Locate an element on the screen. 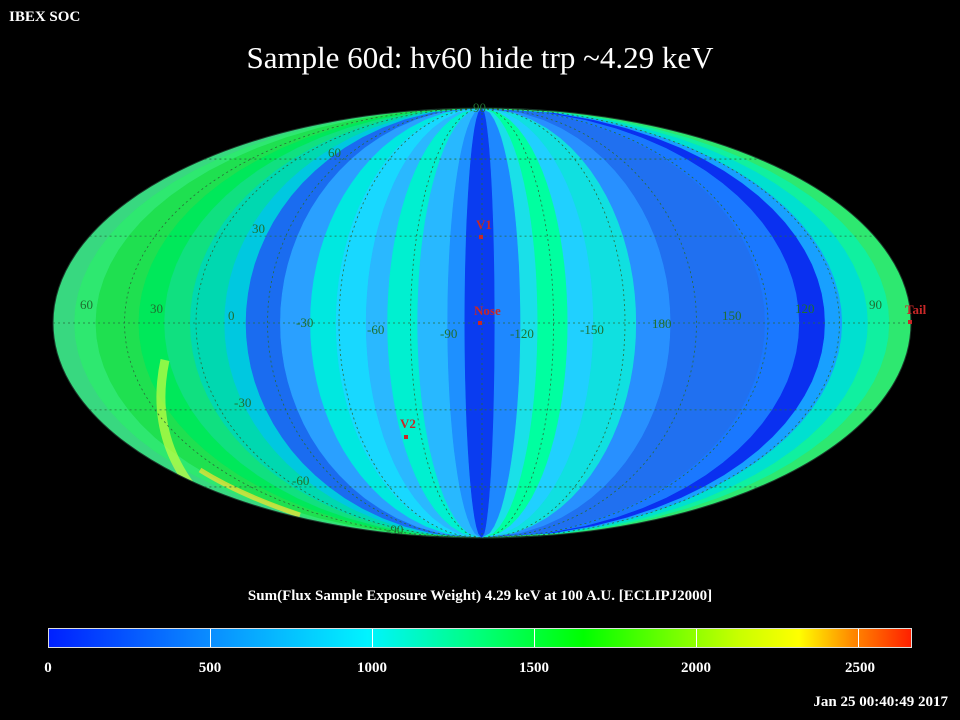 The image size is (960, 720). longitude-label: 180 is located at coordinates (662, 323).